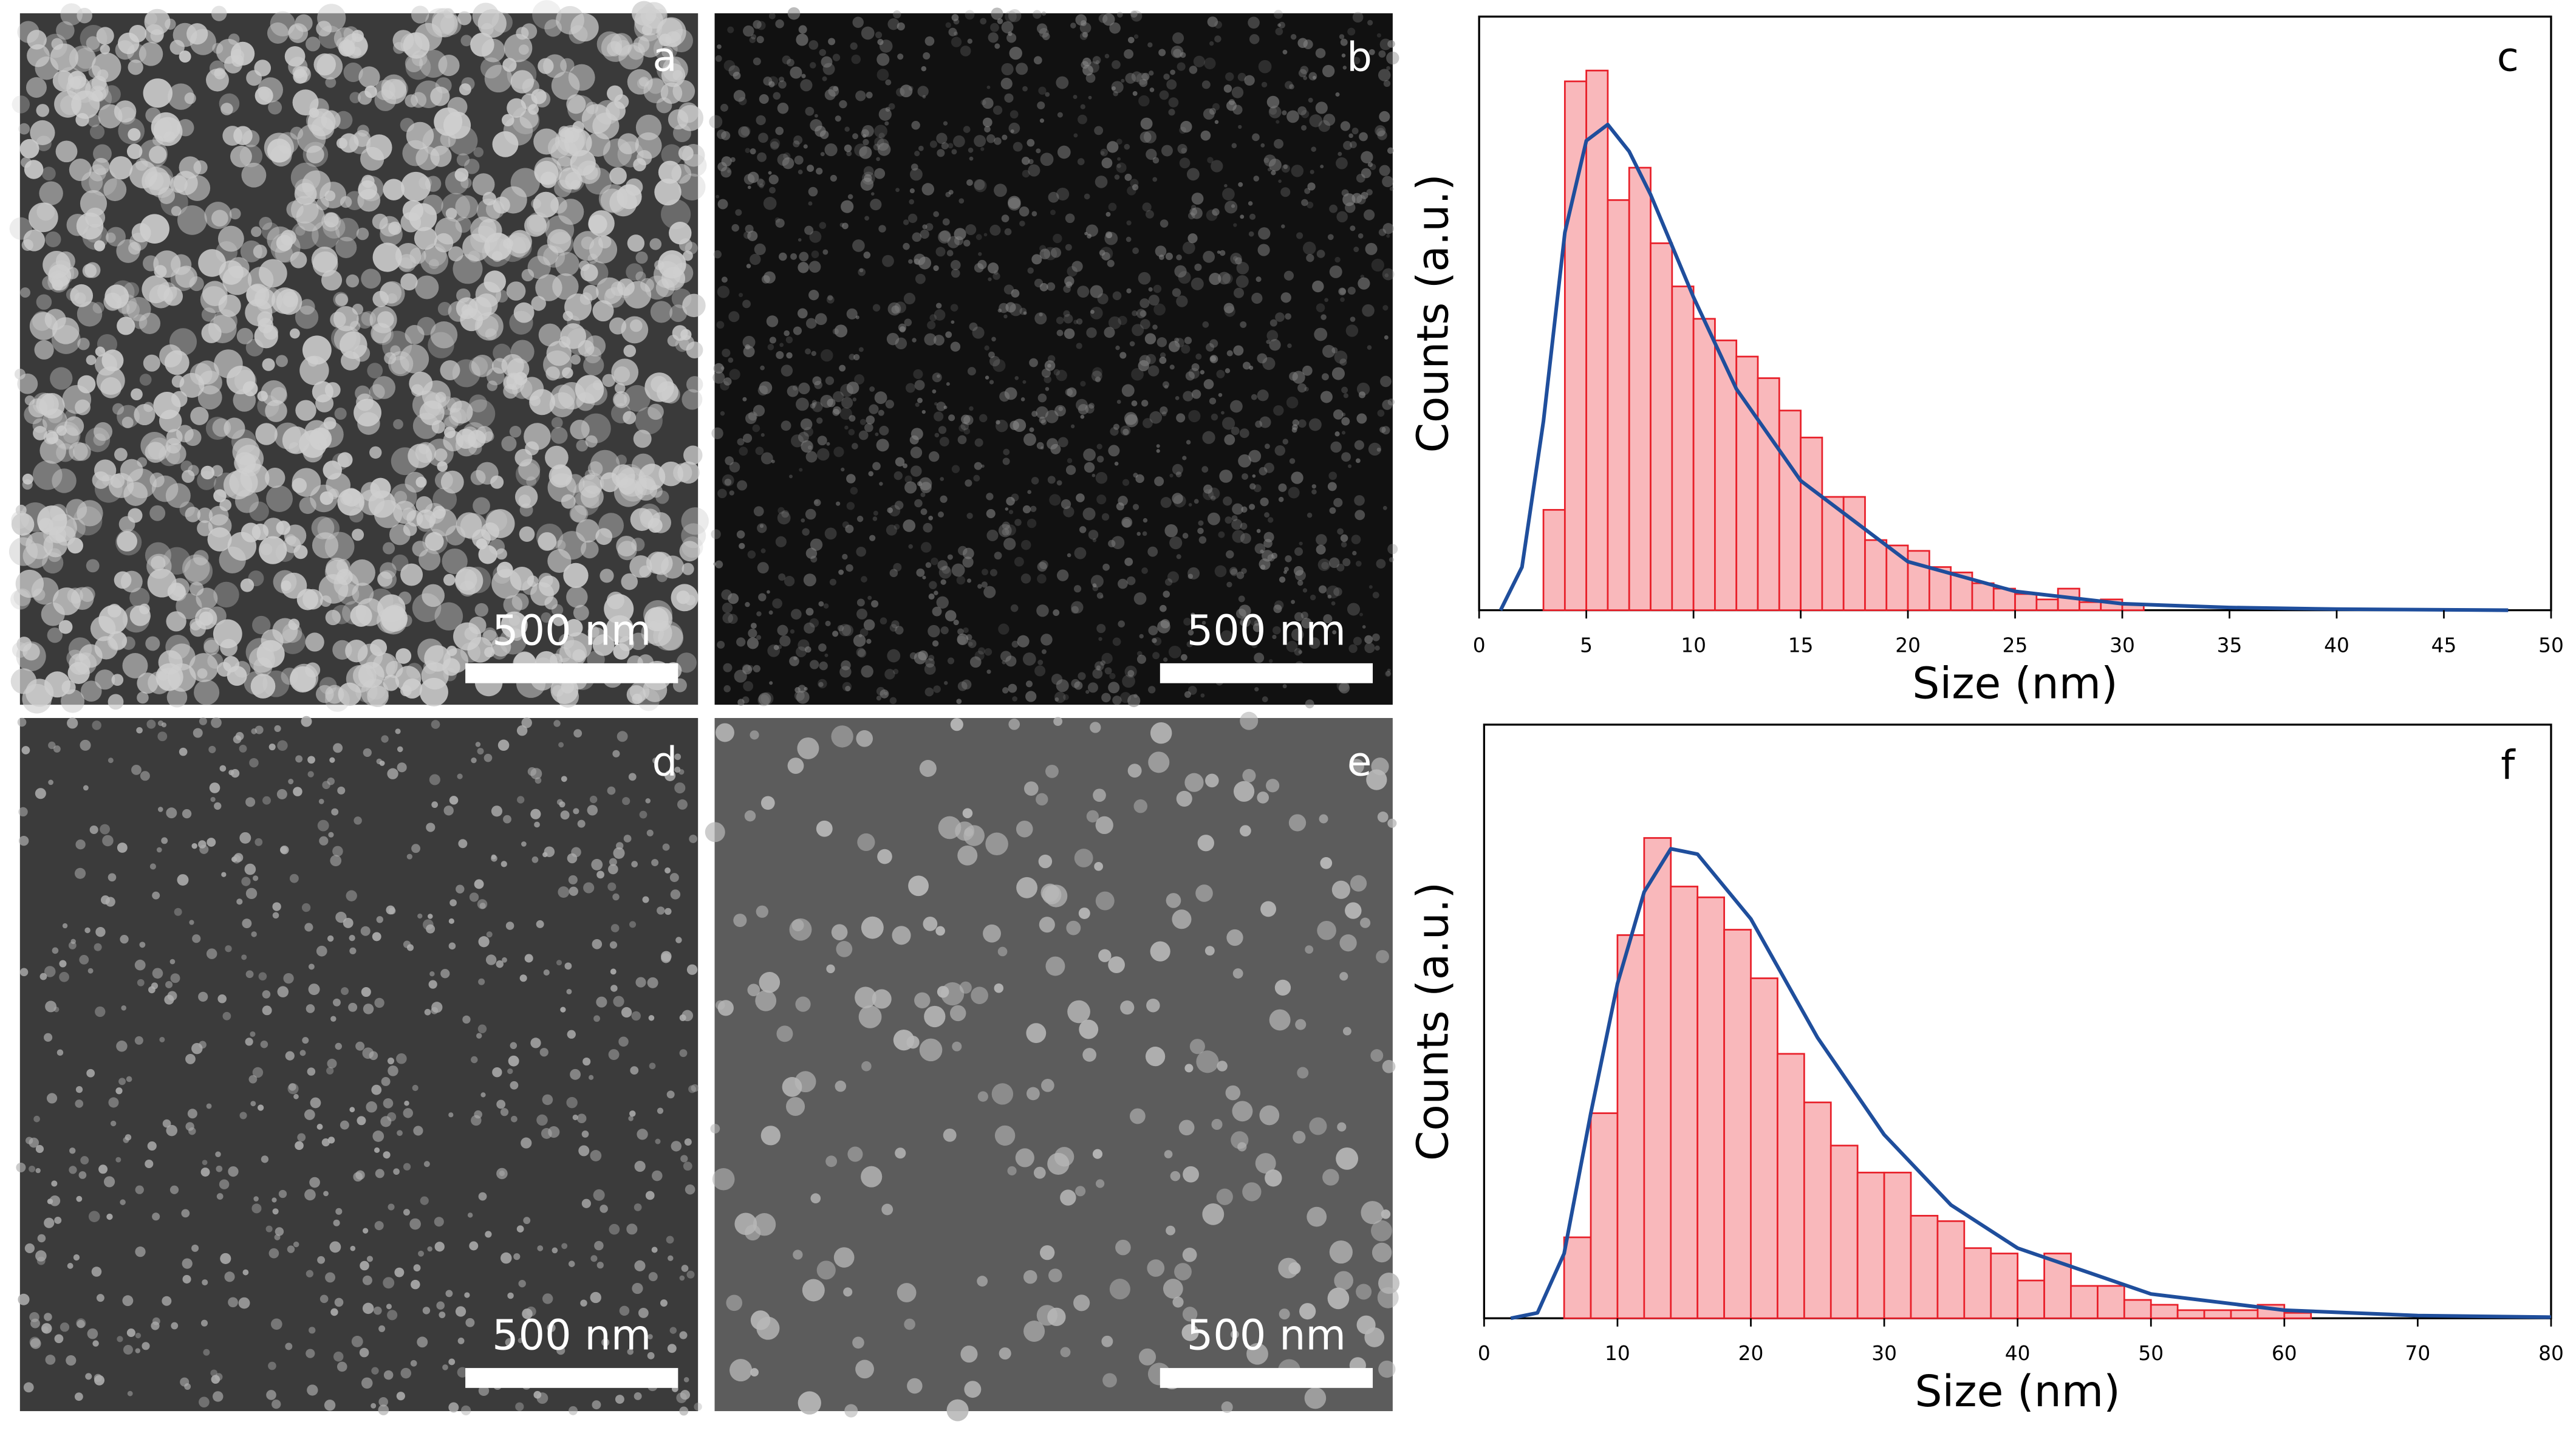 The width and height of the screenshot is (2576, 1436). What do you see at coordinates (571, 673) in the screenshot?
I see `scale-bar` at bounding box center [571, 673].